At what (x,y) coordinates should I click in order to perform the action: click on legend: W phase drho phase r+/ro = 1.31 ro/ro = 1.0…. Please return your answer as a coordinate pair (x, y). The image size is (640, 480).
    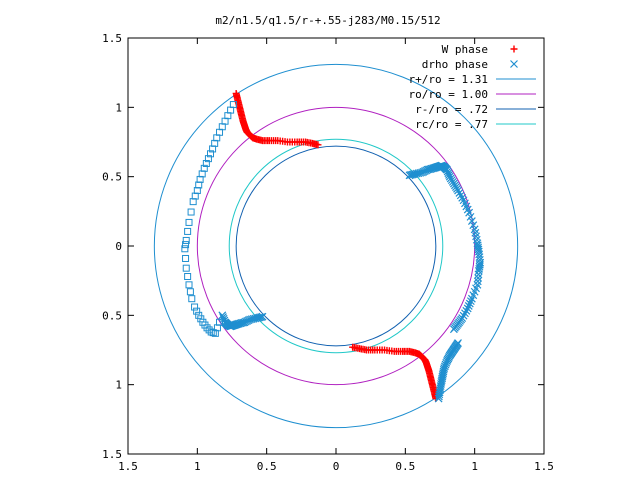
    Looking at the image, I should click on (472, 87).